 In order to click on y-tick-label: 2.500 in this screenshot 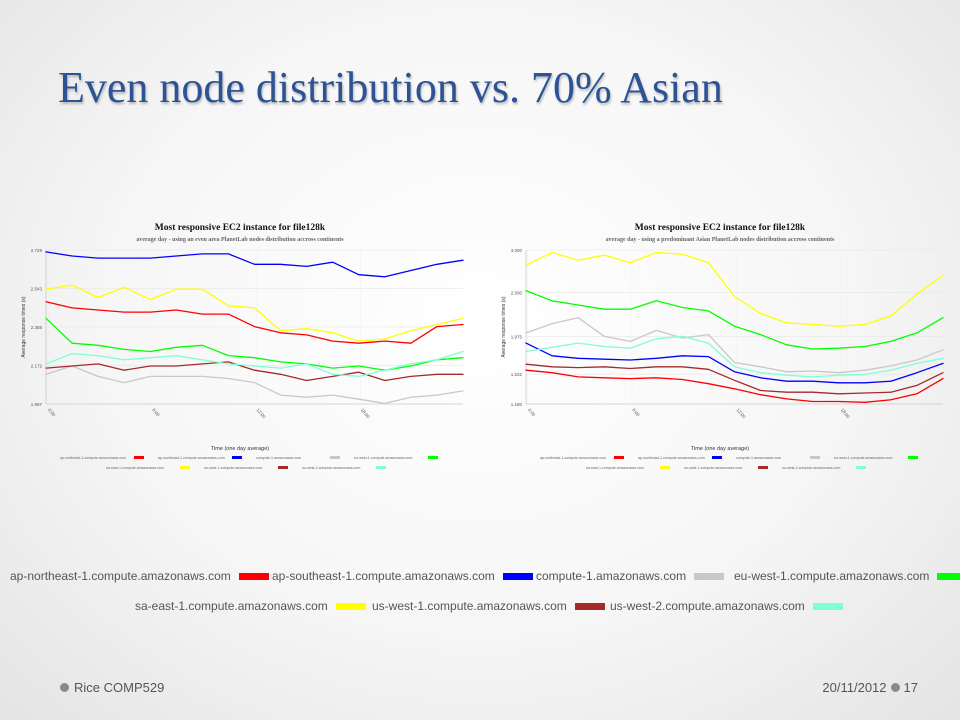, I will do `click(517, 292)`.